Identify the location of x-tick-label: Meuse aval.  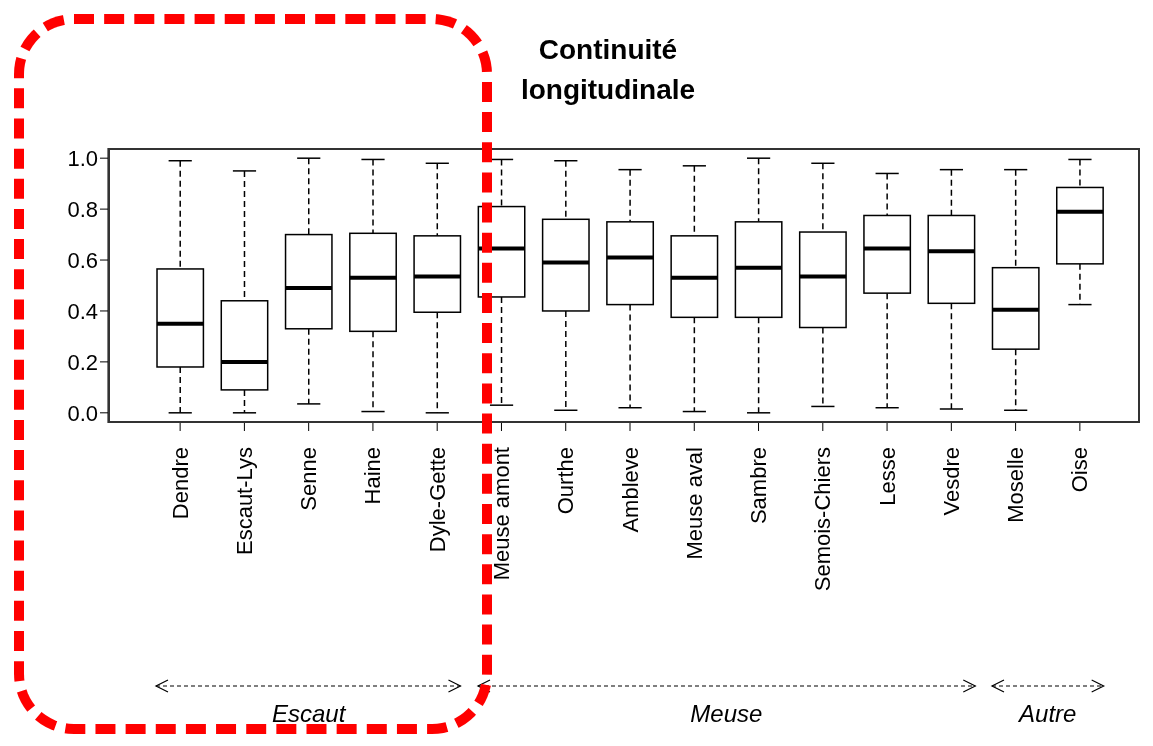
(694, 503).